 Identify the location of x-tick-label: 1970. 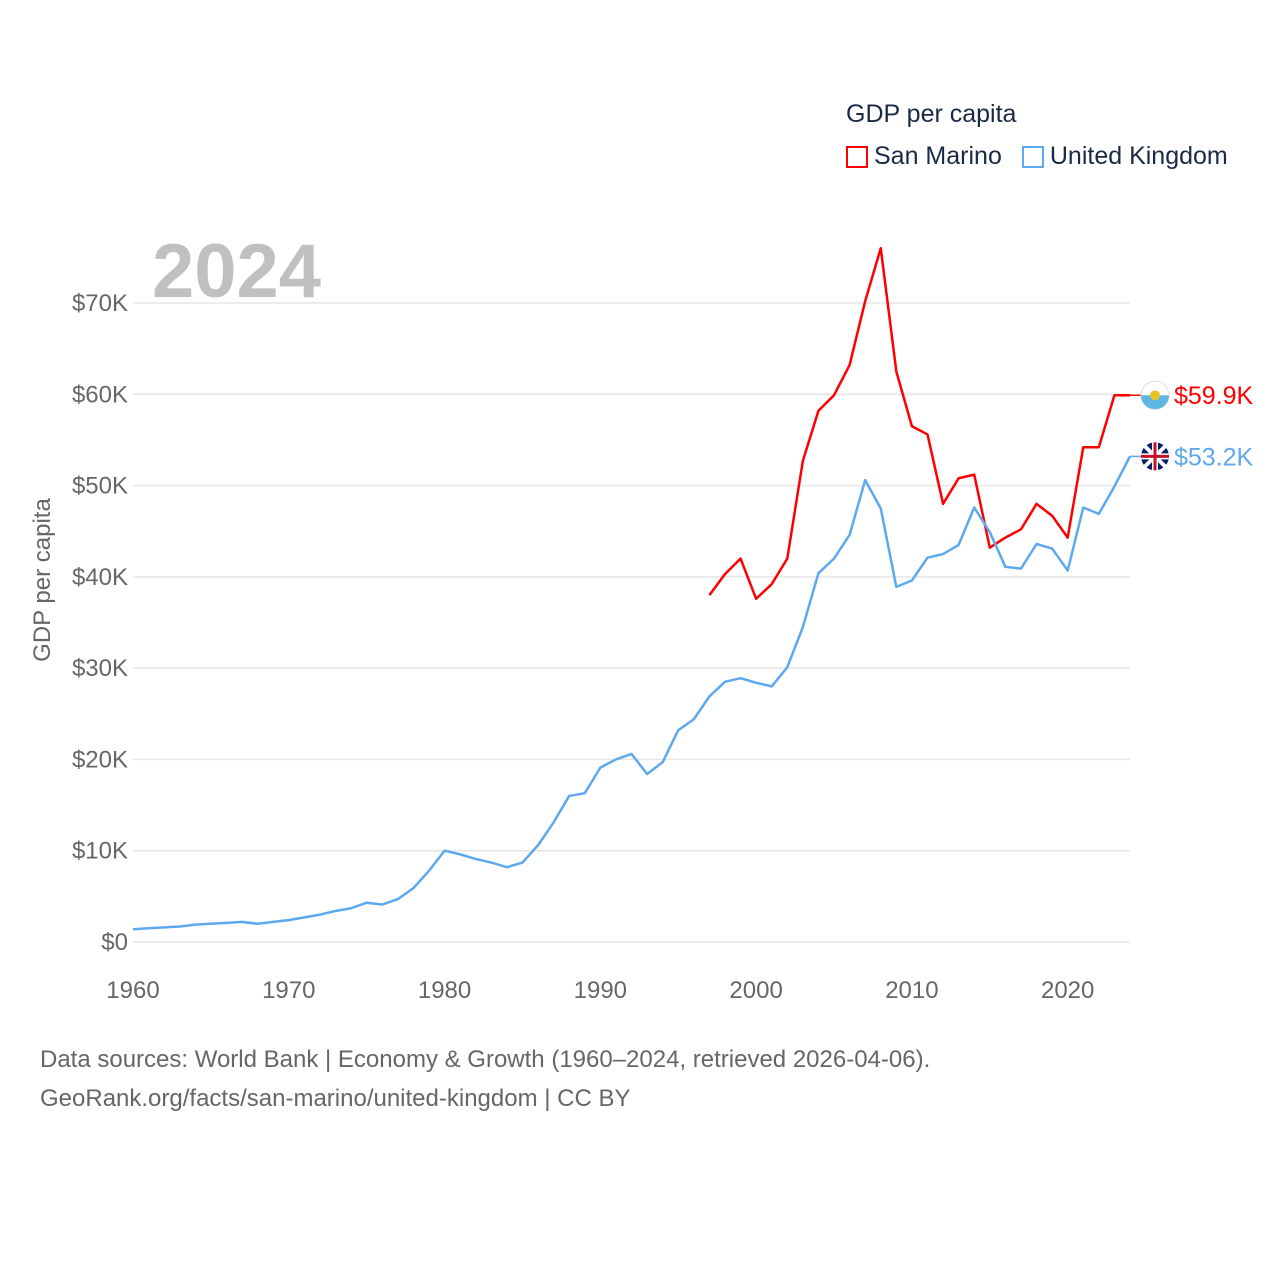
(288, 990).